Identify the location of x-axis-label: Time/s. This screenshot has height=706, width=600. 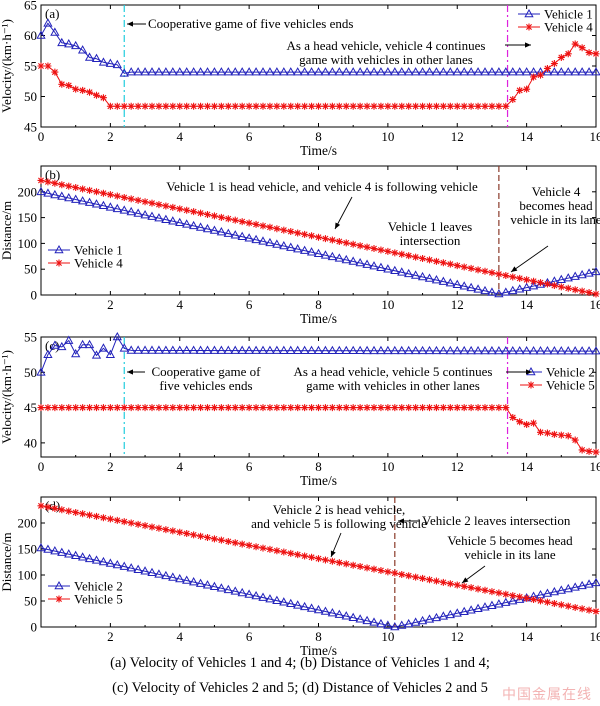
(318, 650).